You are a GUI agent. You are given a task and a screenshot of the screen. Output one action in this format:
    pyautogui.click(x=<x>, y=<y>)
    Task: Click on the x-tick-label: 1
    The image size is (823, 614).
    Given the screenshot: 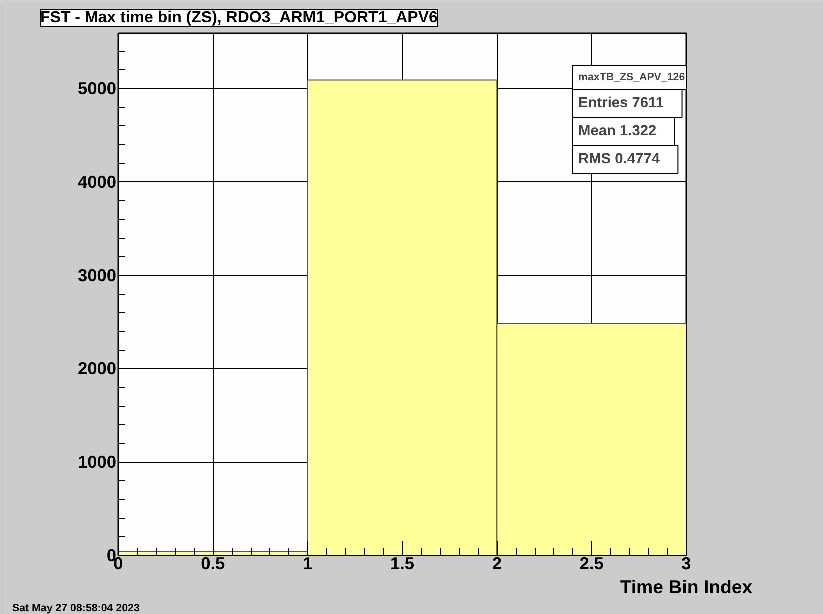 What is the action you would take?
    pyautogui.click(x=308, y=564)
    